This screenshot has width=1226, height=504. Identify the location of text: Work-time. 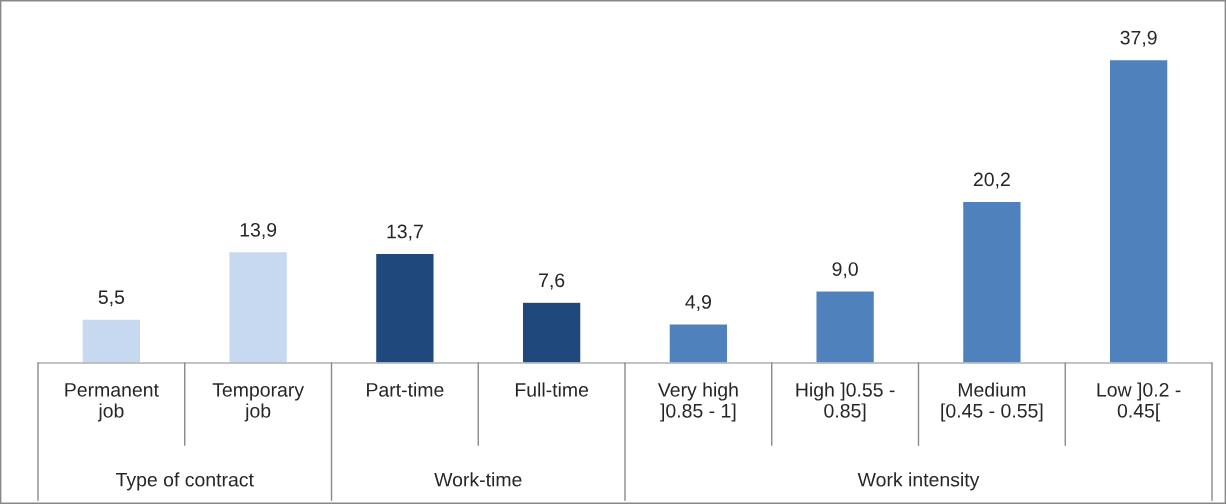
(478, 479).